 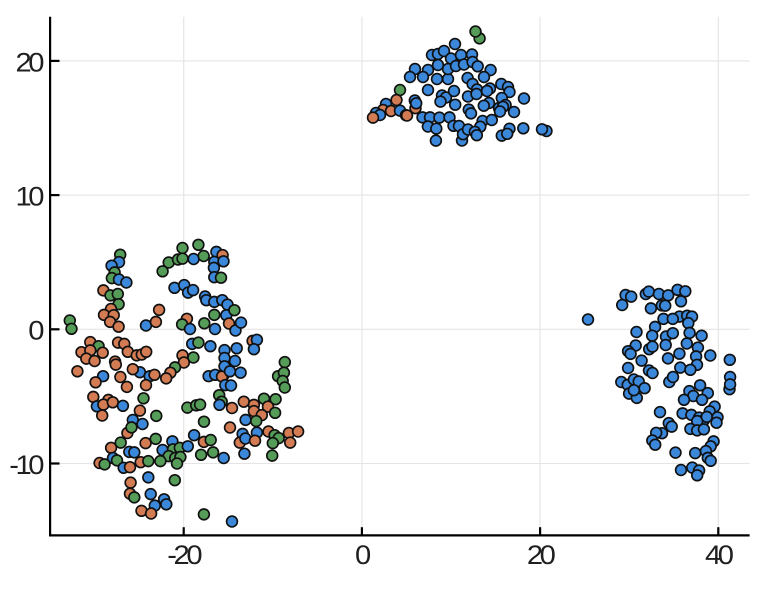 I want to click on svg-text: 40, so click(x=719, y=555).